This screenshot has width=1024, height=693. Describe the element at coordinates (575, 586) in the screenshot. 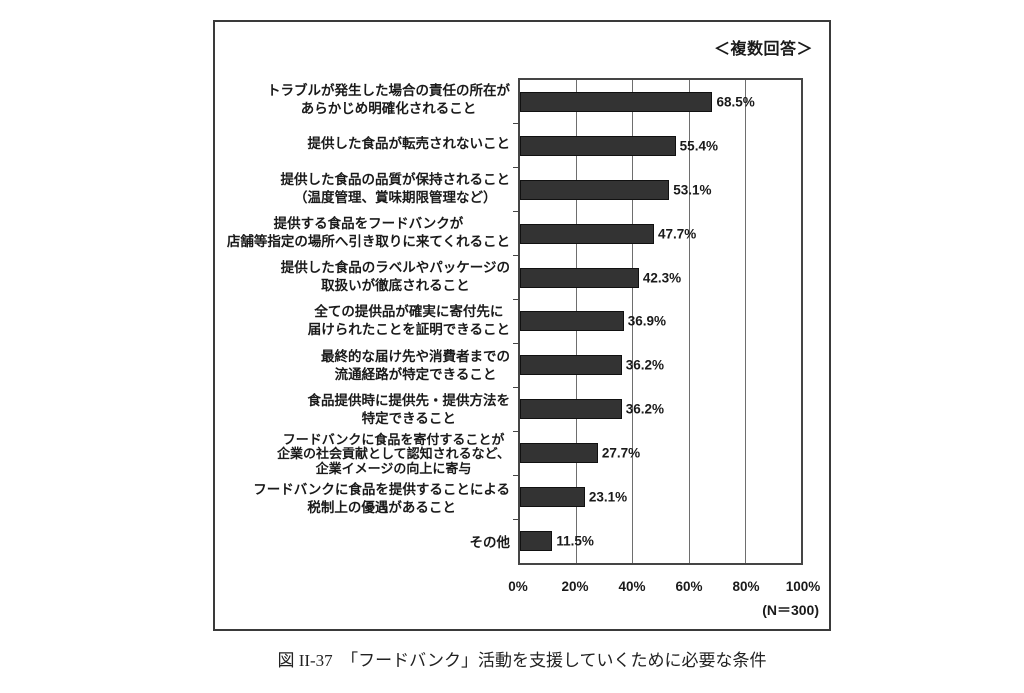

I see `x-tick-label: 20%` at that location.